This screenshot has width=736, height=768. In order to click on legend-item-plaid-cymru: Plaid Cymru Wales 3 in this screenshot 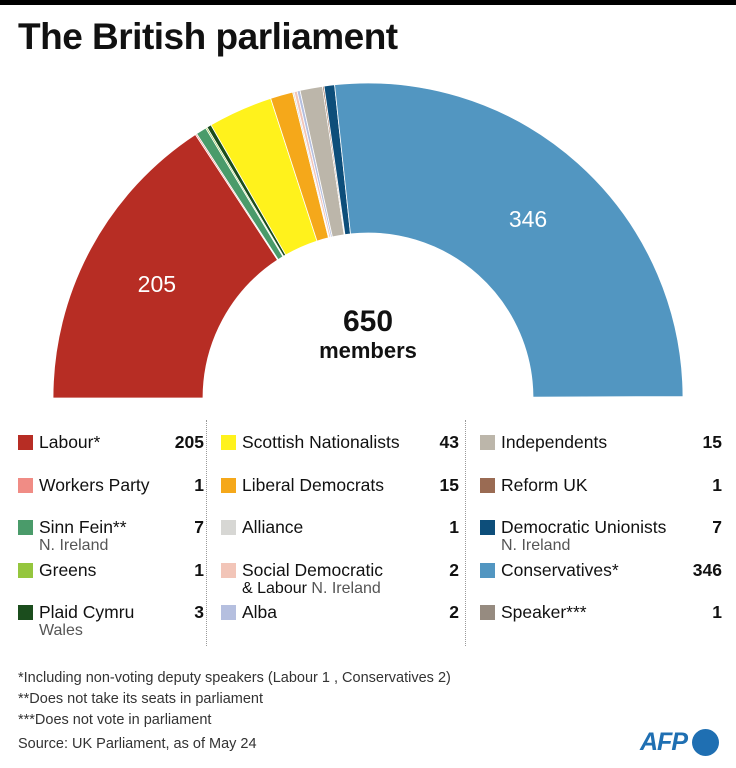, I will do `click(111, 614)`.